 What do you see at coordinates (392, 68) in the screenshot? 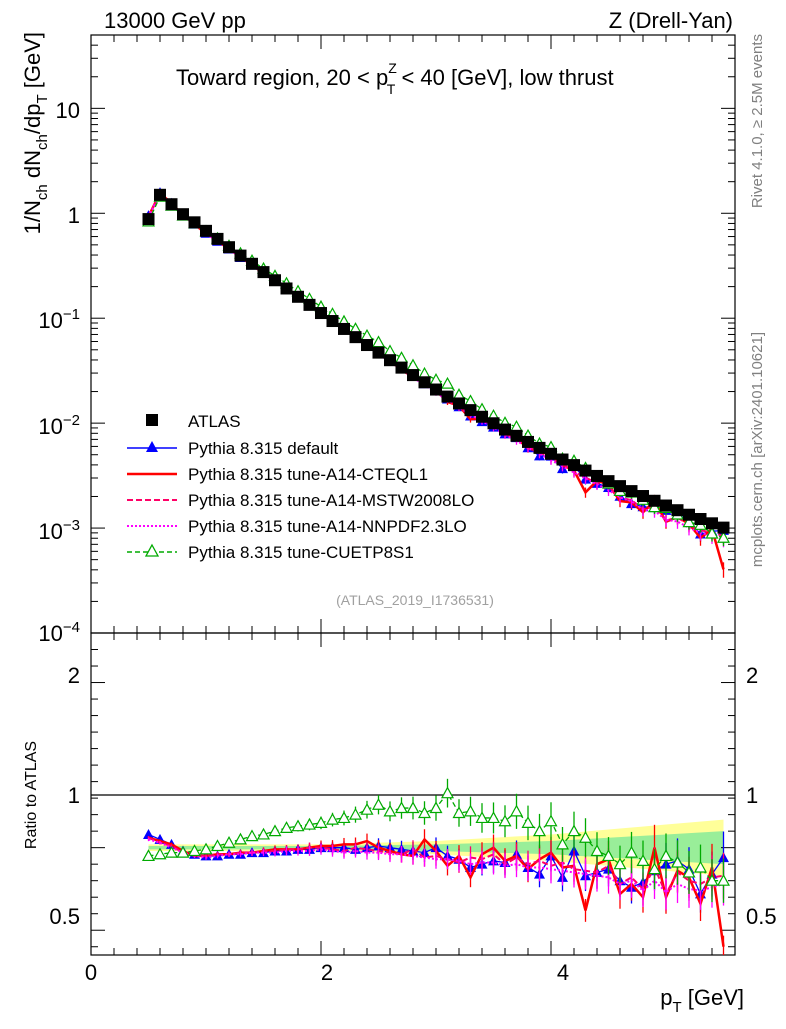
I see `plot-title-sup: Z` at bounding box center [392, 68].